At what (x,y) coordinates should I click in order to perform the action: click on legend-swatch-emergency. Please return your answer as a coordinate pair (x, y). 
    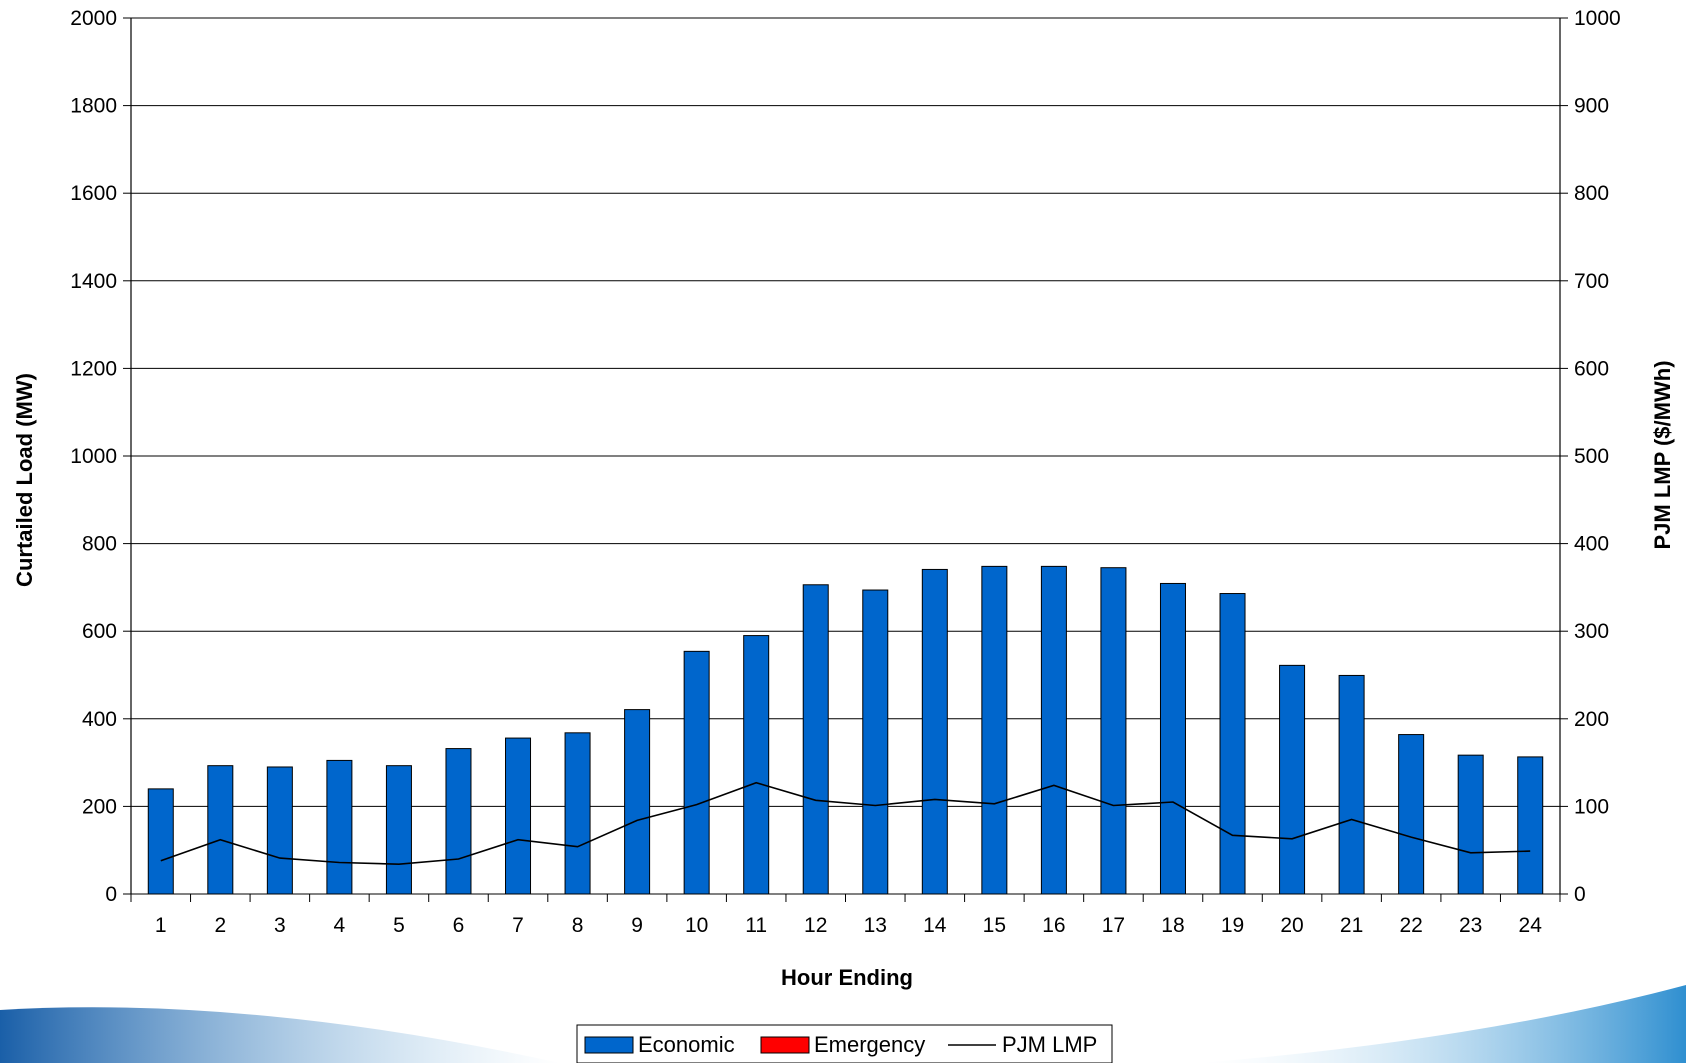
    Looking at the image, I should click on (785, 1045).